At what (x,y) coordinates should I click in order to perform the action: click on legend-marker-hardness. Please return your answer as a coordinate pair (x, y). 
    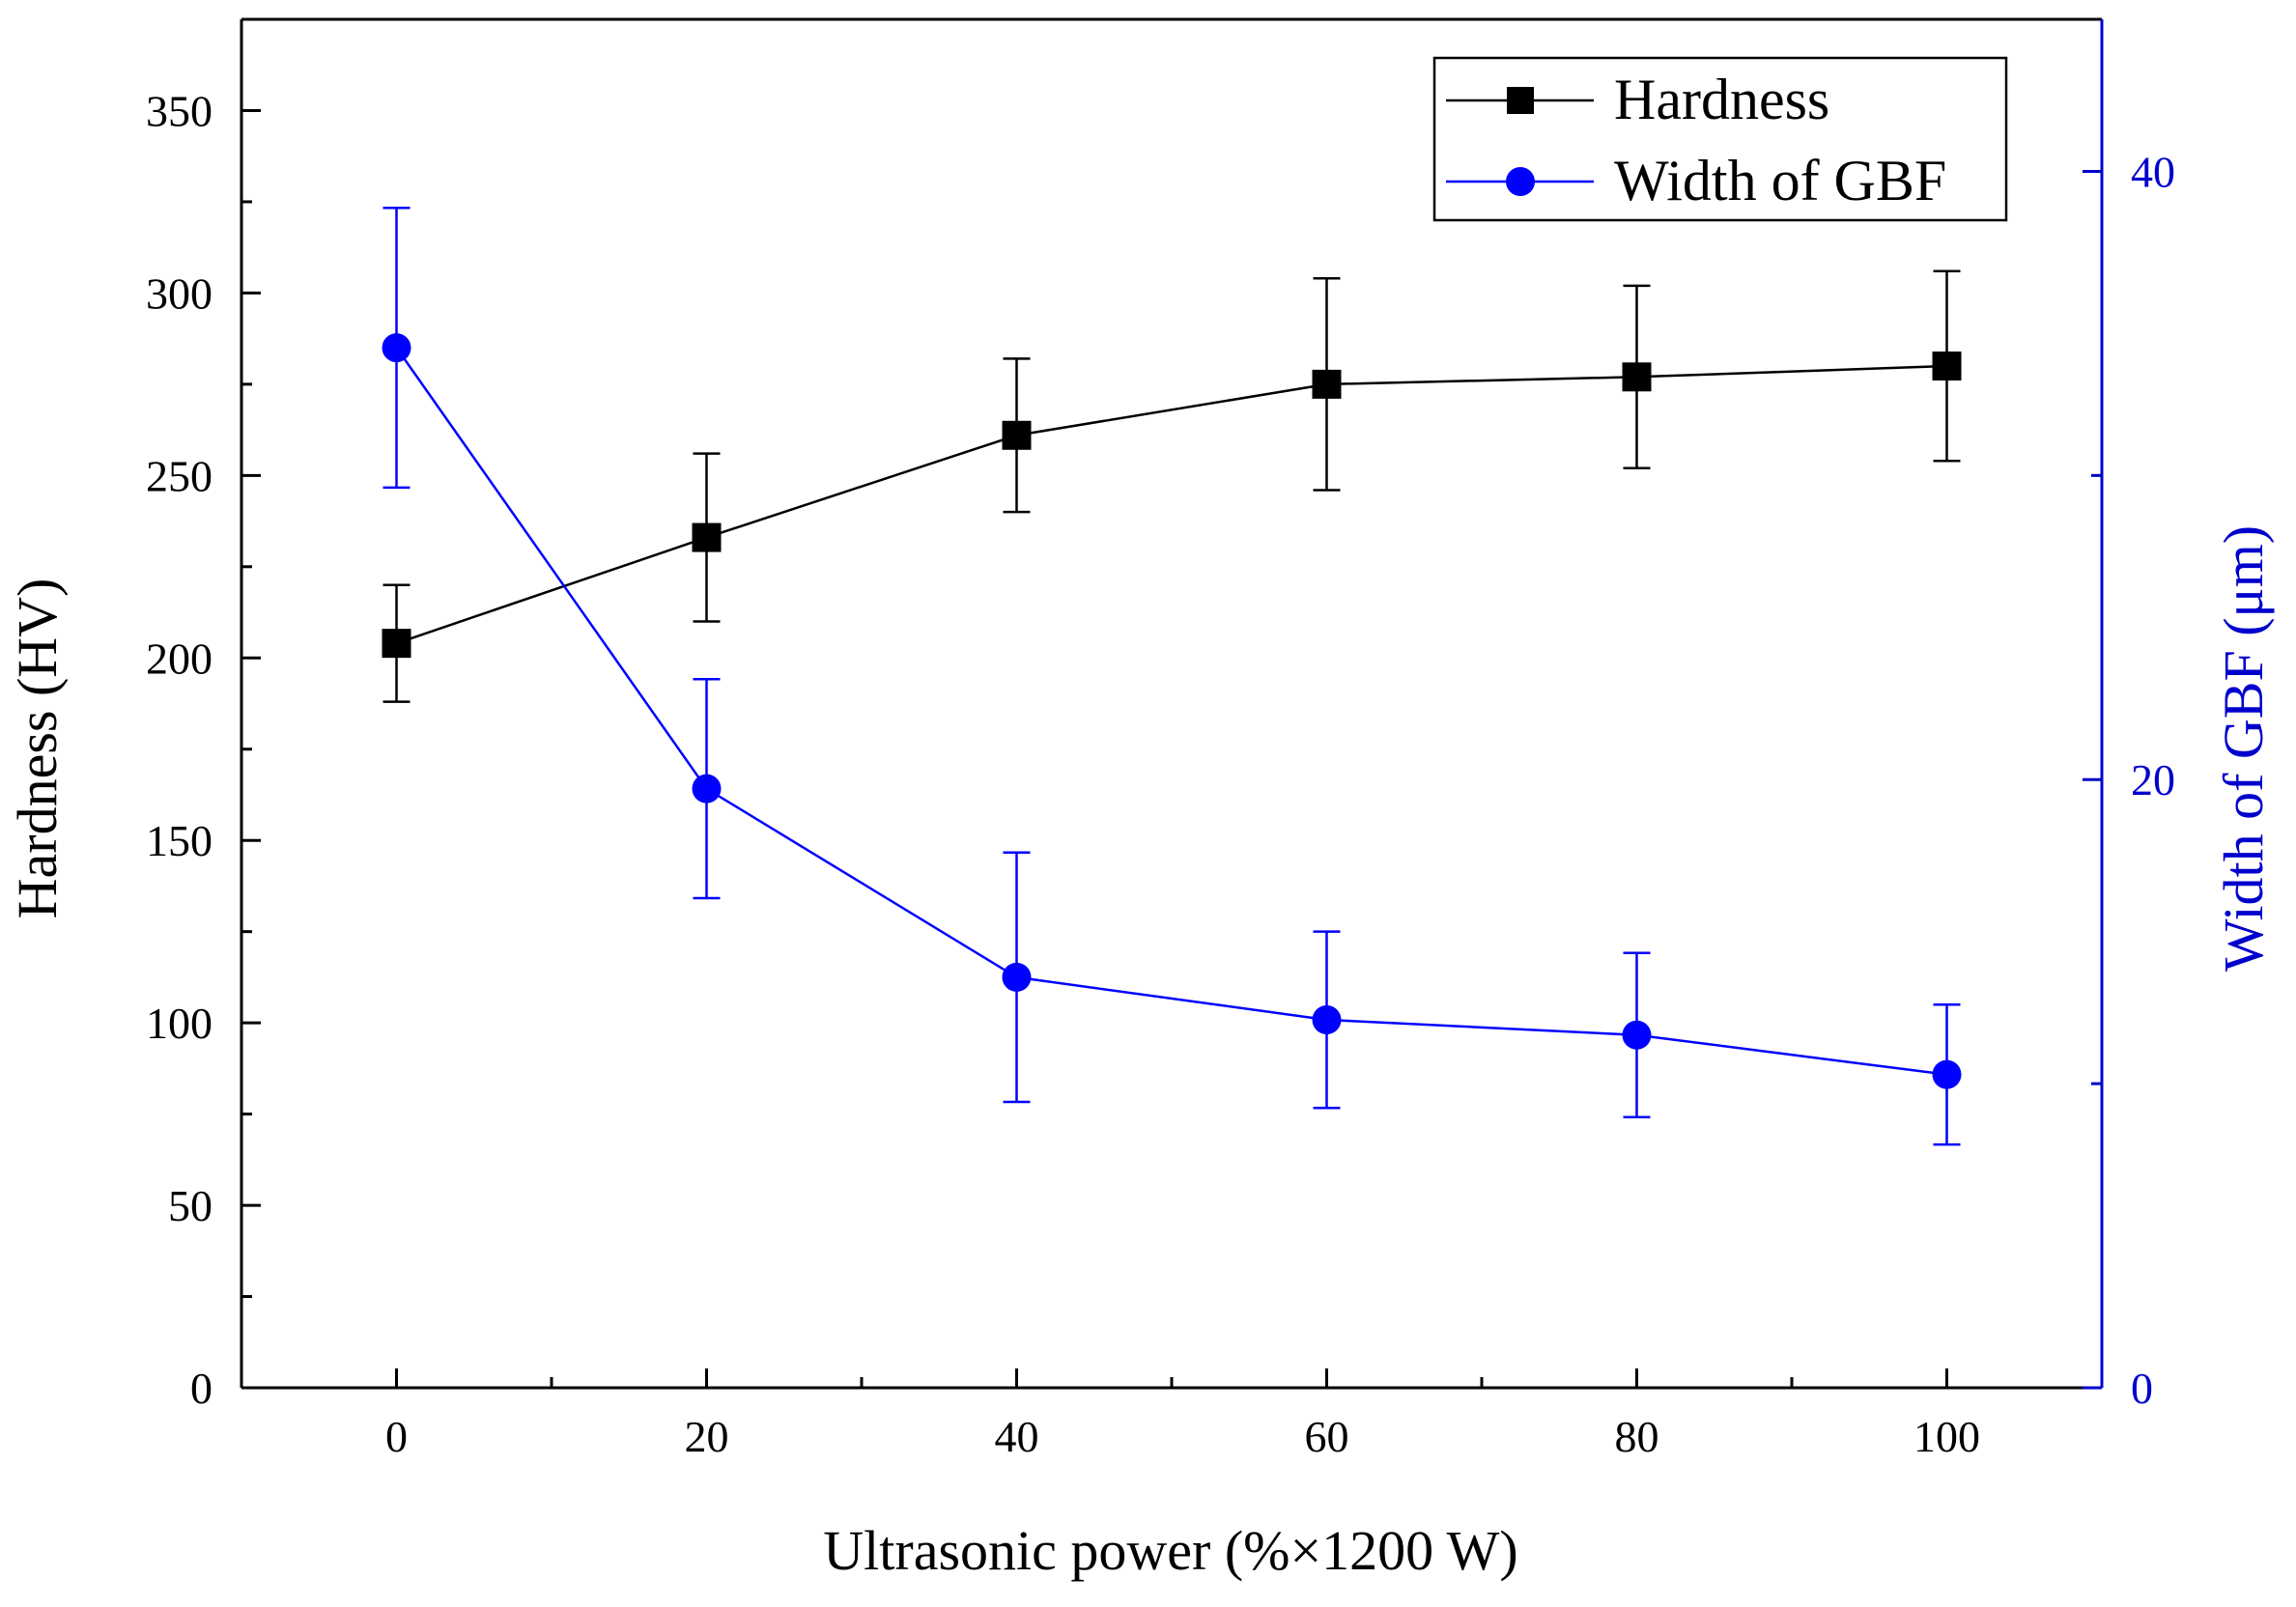
    Looking at the image, I should click on (1520, 101).